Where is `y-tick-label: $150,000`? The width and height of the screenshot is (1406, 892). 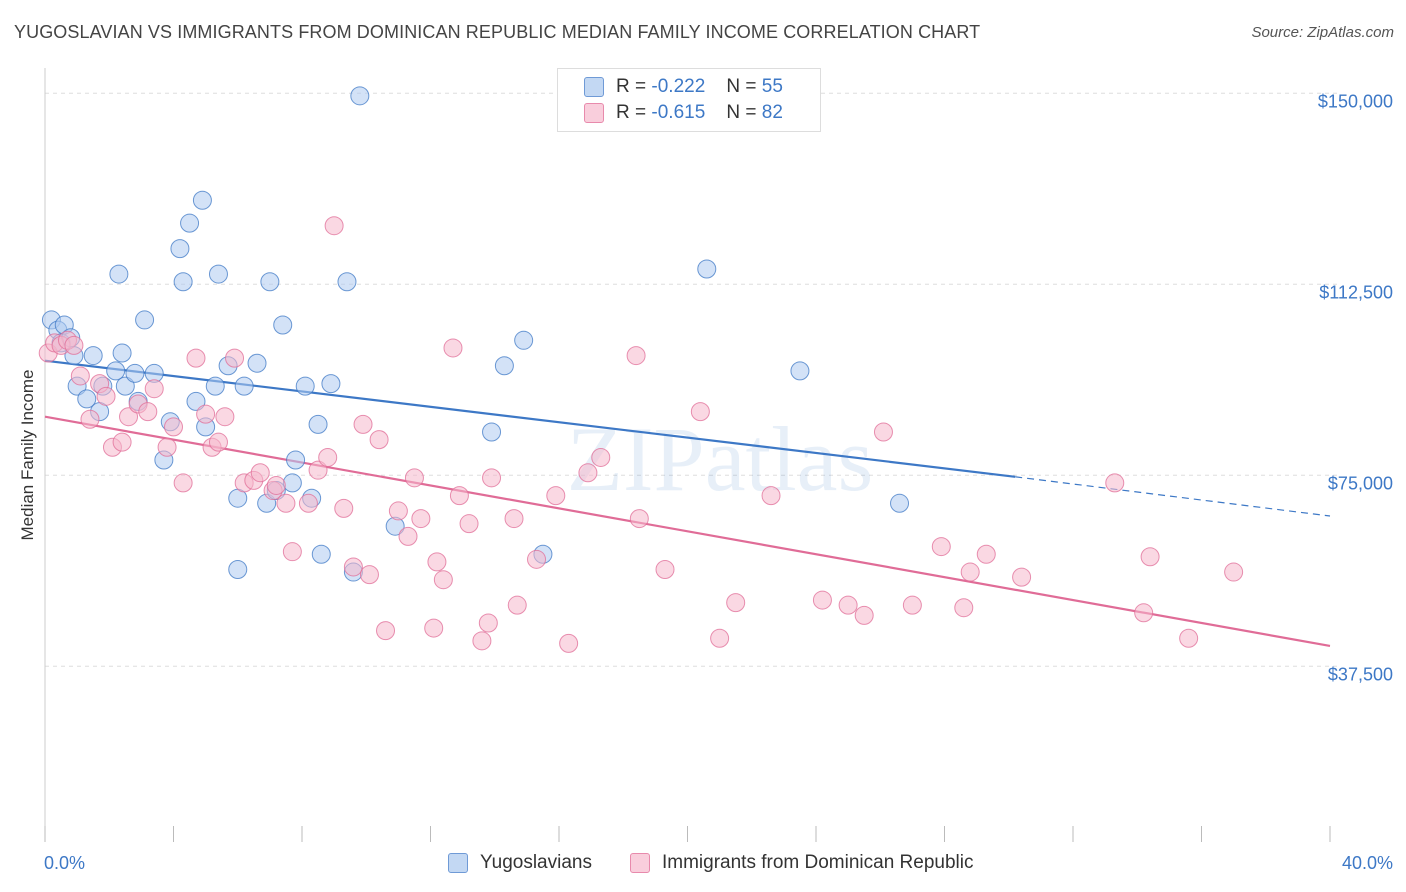
y-tick-label: $150,000 is located at coordinates (1355, 101).